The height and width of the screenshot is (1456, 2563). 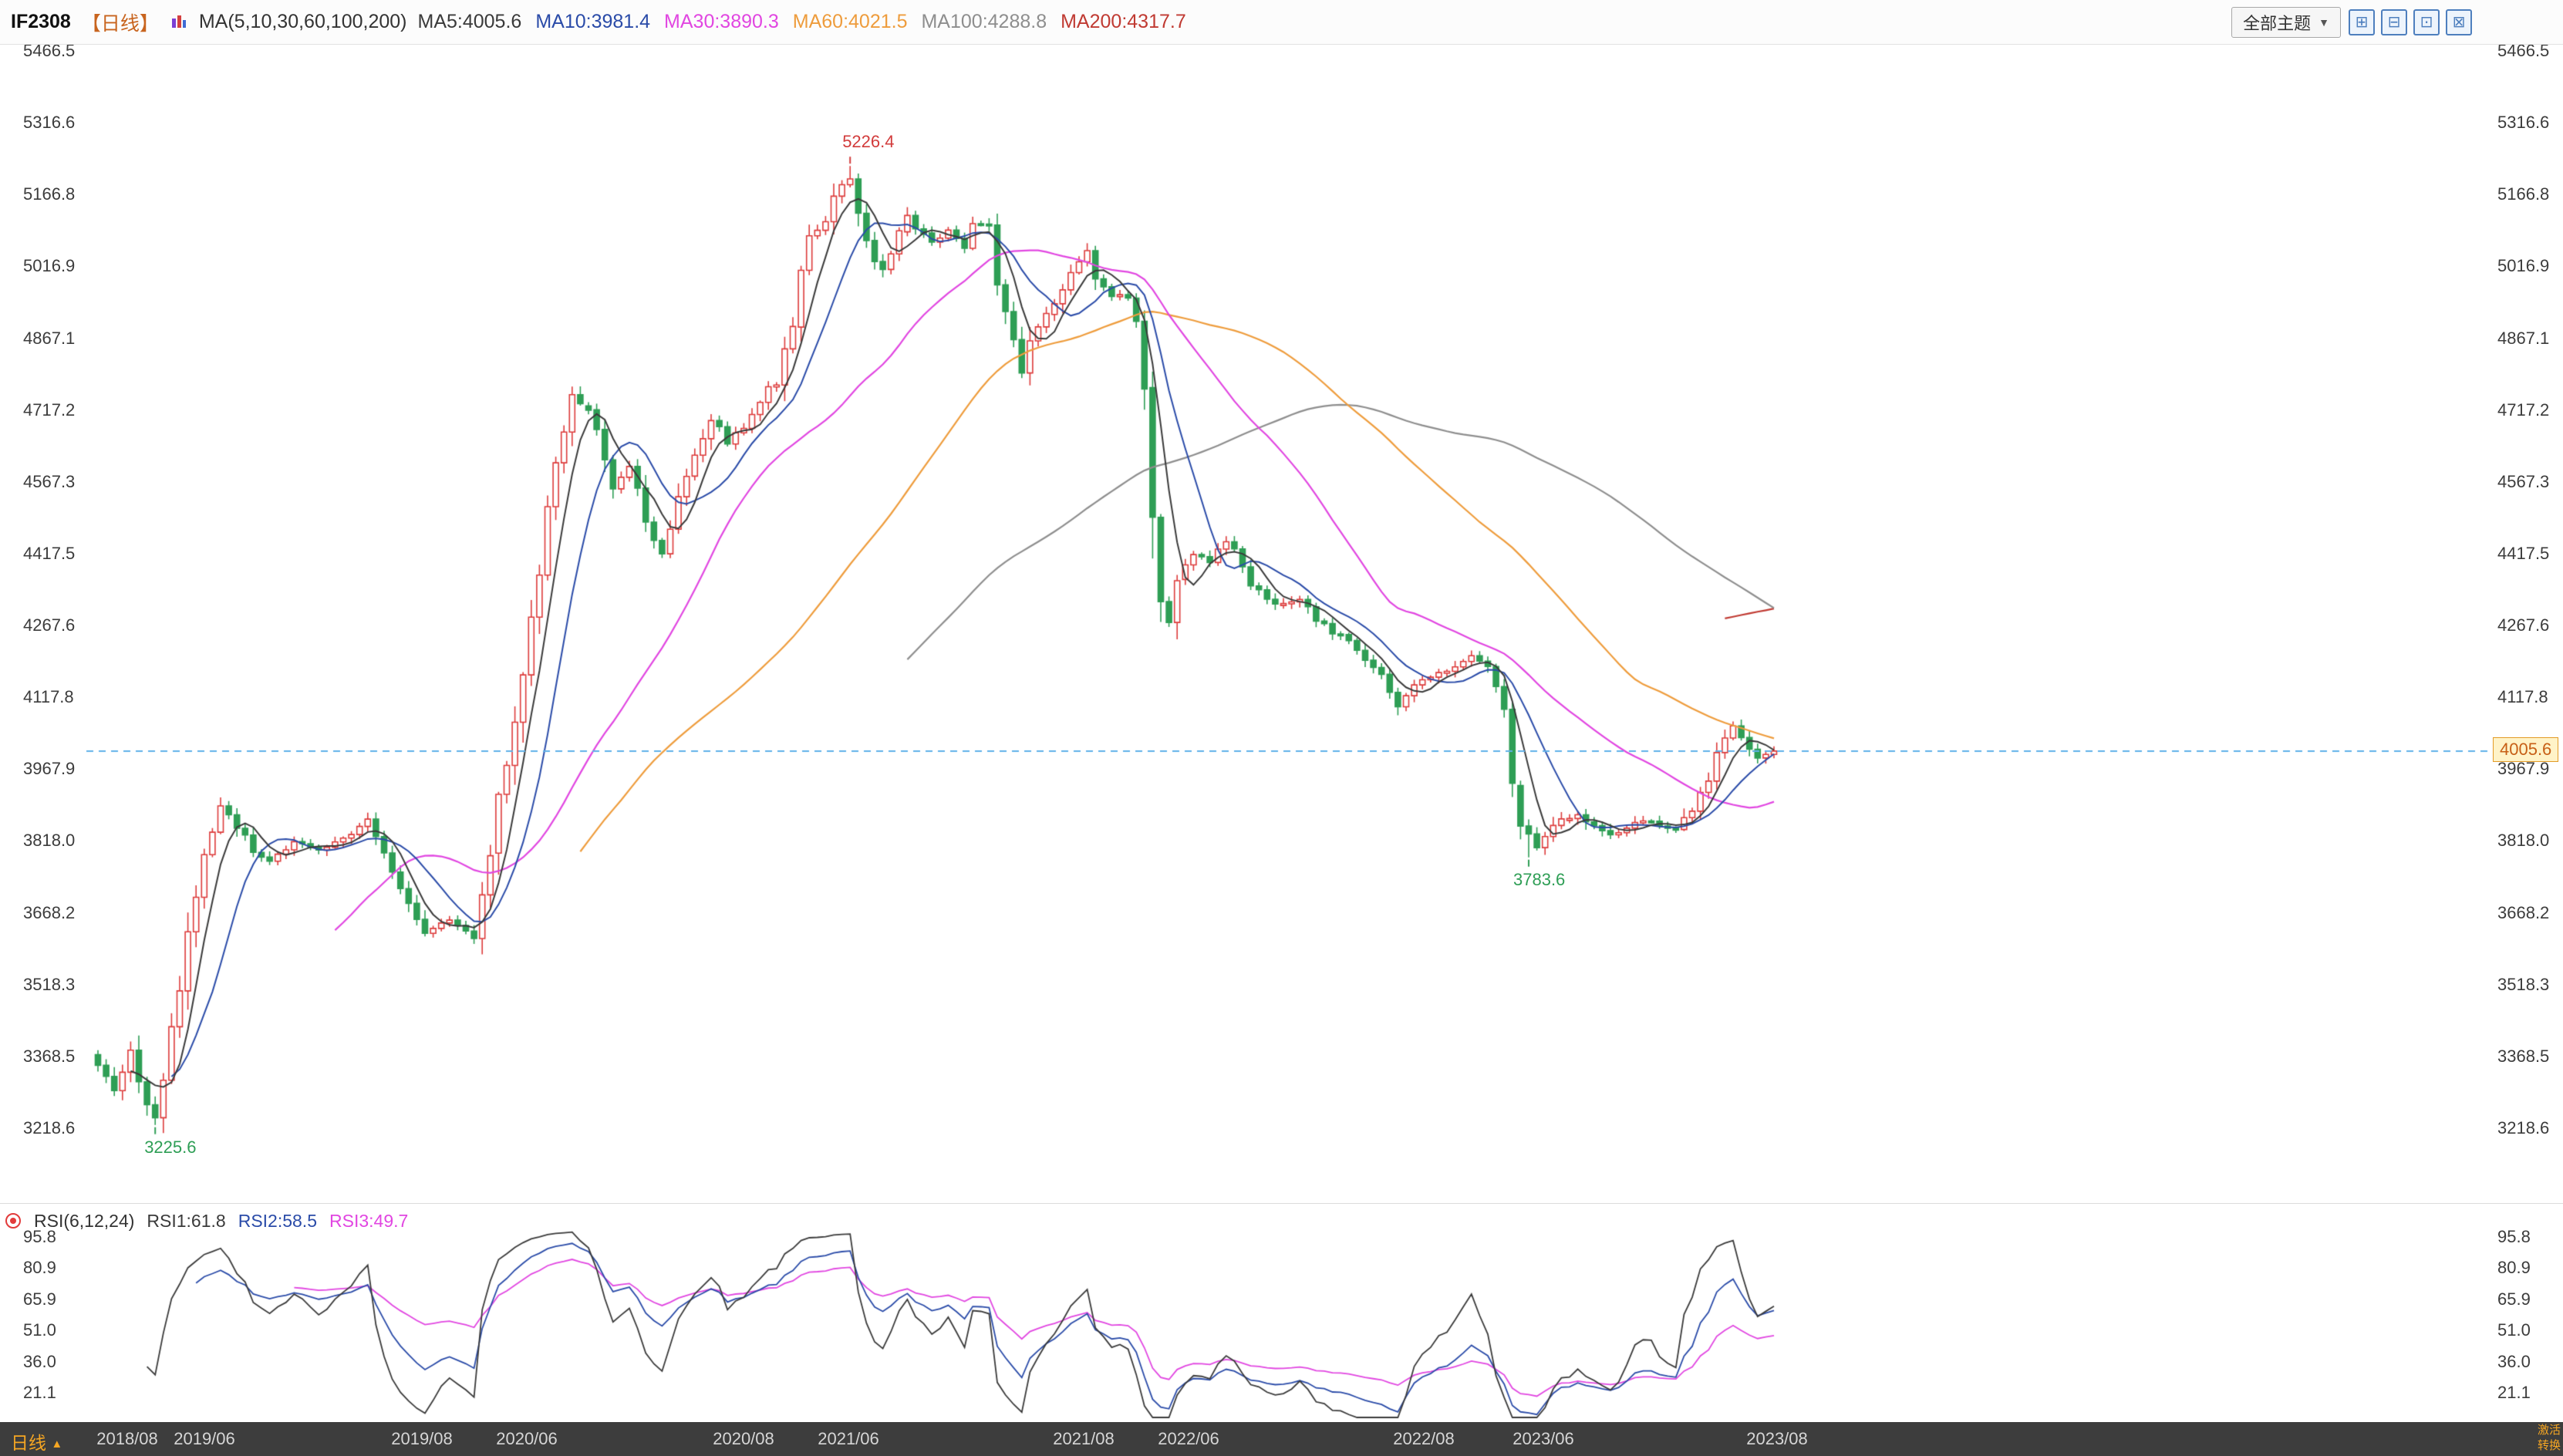 What do you see at coordinates (469, 22) in the screenshot?
I see `ma-value-label: MA5:4005.6` at bounding box center [469, 22].